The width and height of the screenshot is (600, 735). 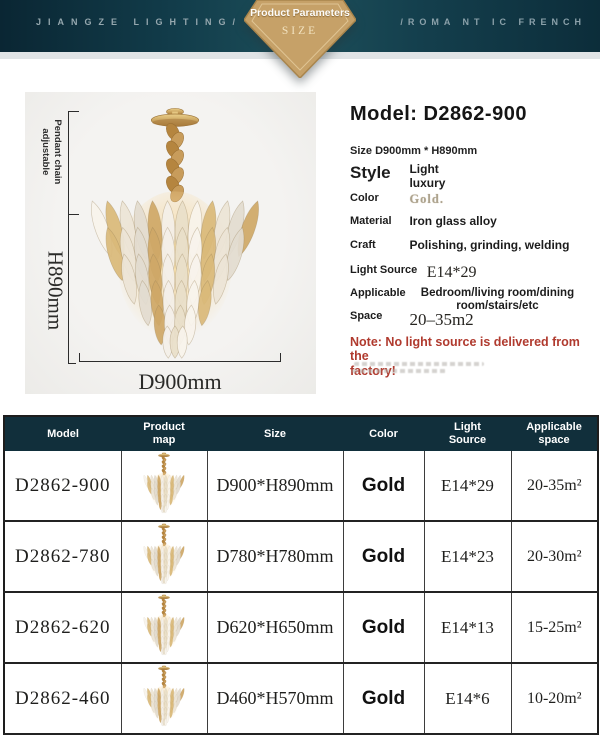 What do you see at coordinates (180, 381) in the screenshot?
I see `diameter-label: D900mm` at bounding box center [180, 381].